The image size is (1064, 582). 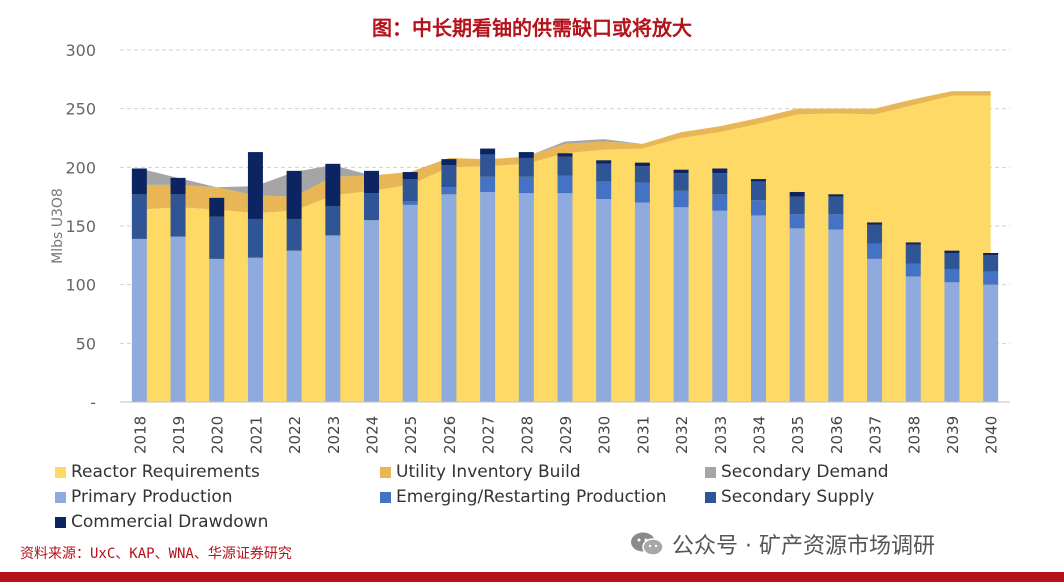 I want to click on legend-item-emerging: Emerging/Restarting Production, so click(x=523, y=497).